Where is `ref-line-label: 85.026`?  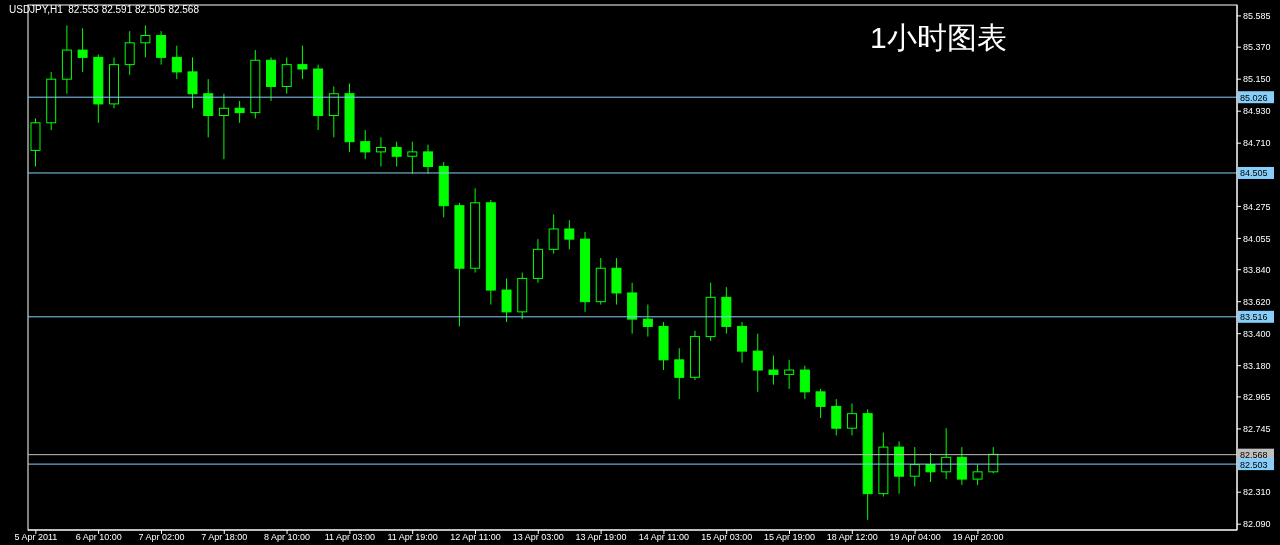 ref-line-label: 85.026 is located at coordinates (1254, 97).